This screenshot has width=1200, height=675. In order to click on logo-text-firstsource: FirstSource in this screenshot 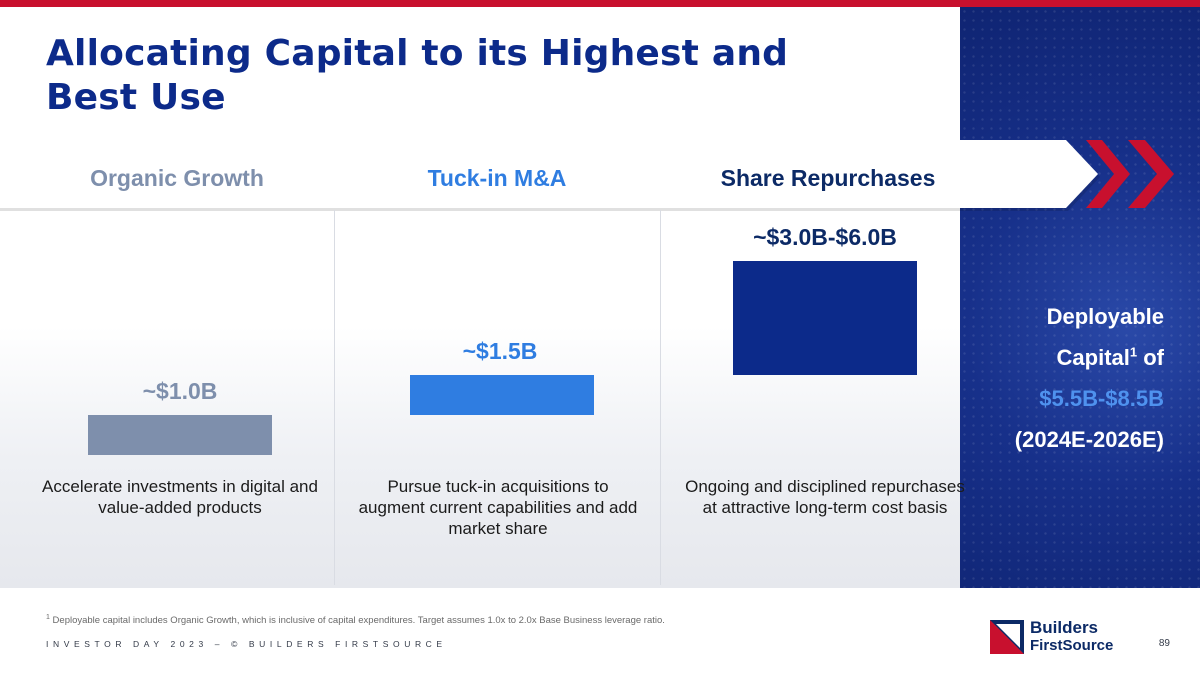, I will do `click(1072, 645)`.